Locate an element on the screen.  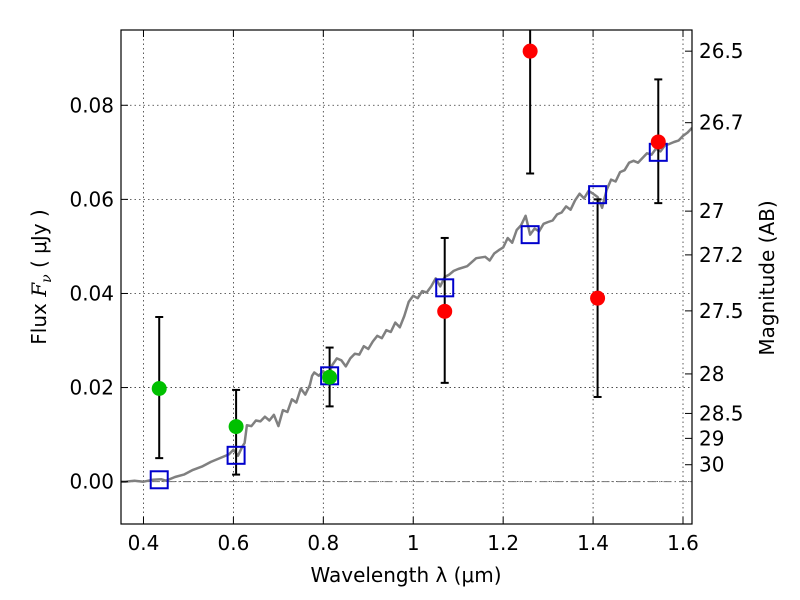
y-tick-labels: 0.00 0.02 0.04 0.06 0.08 is located at coordinates (91, 293).